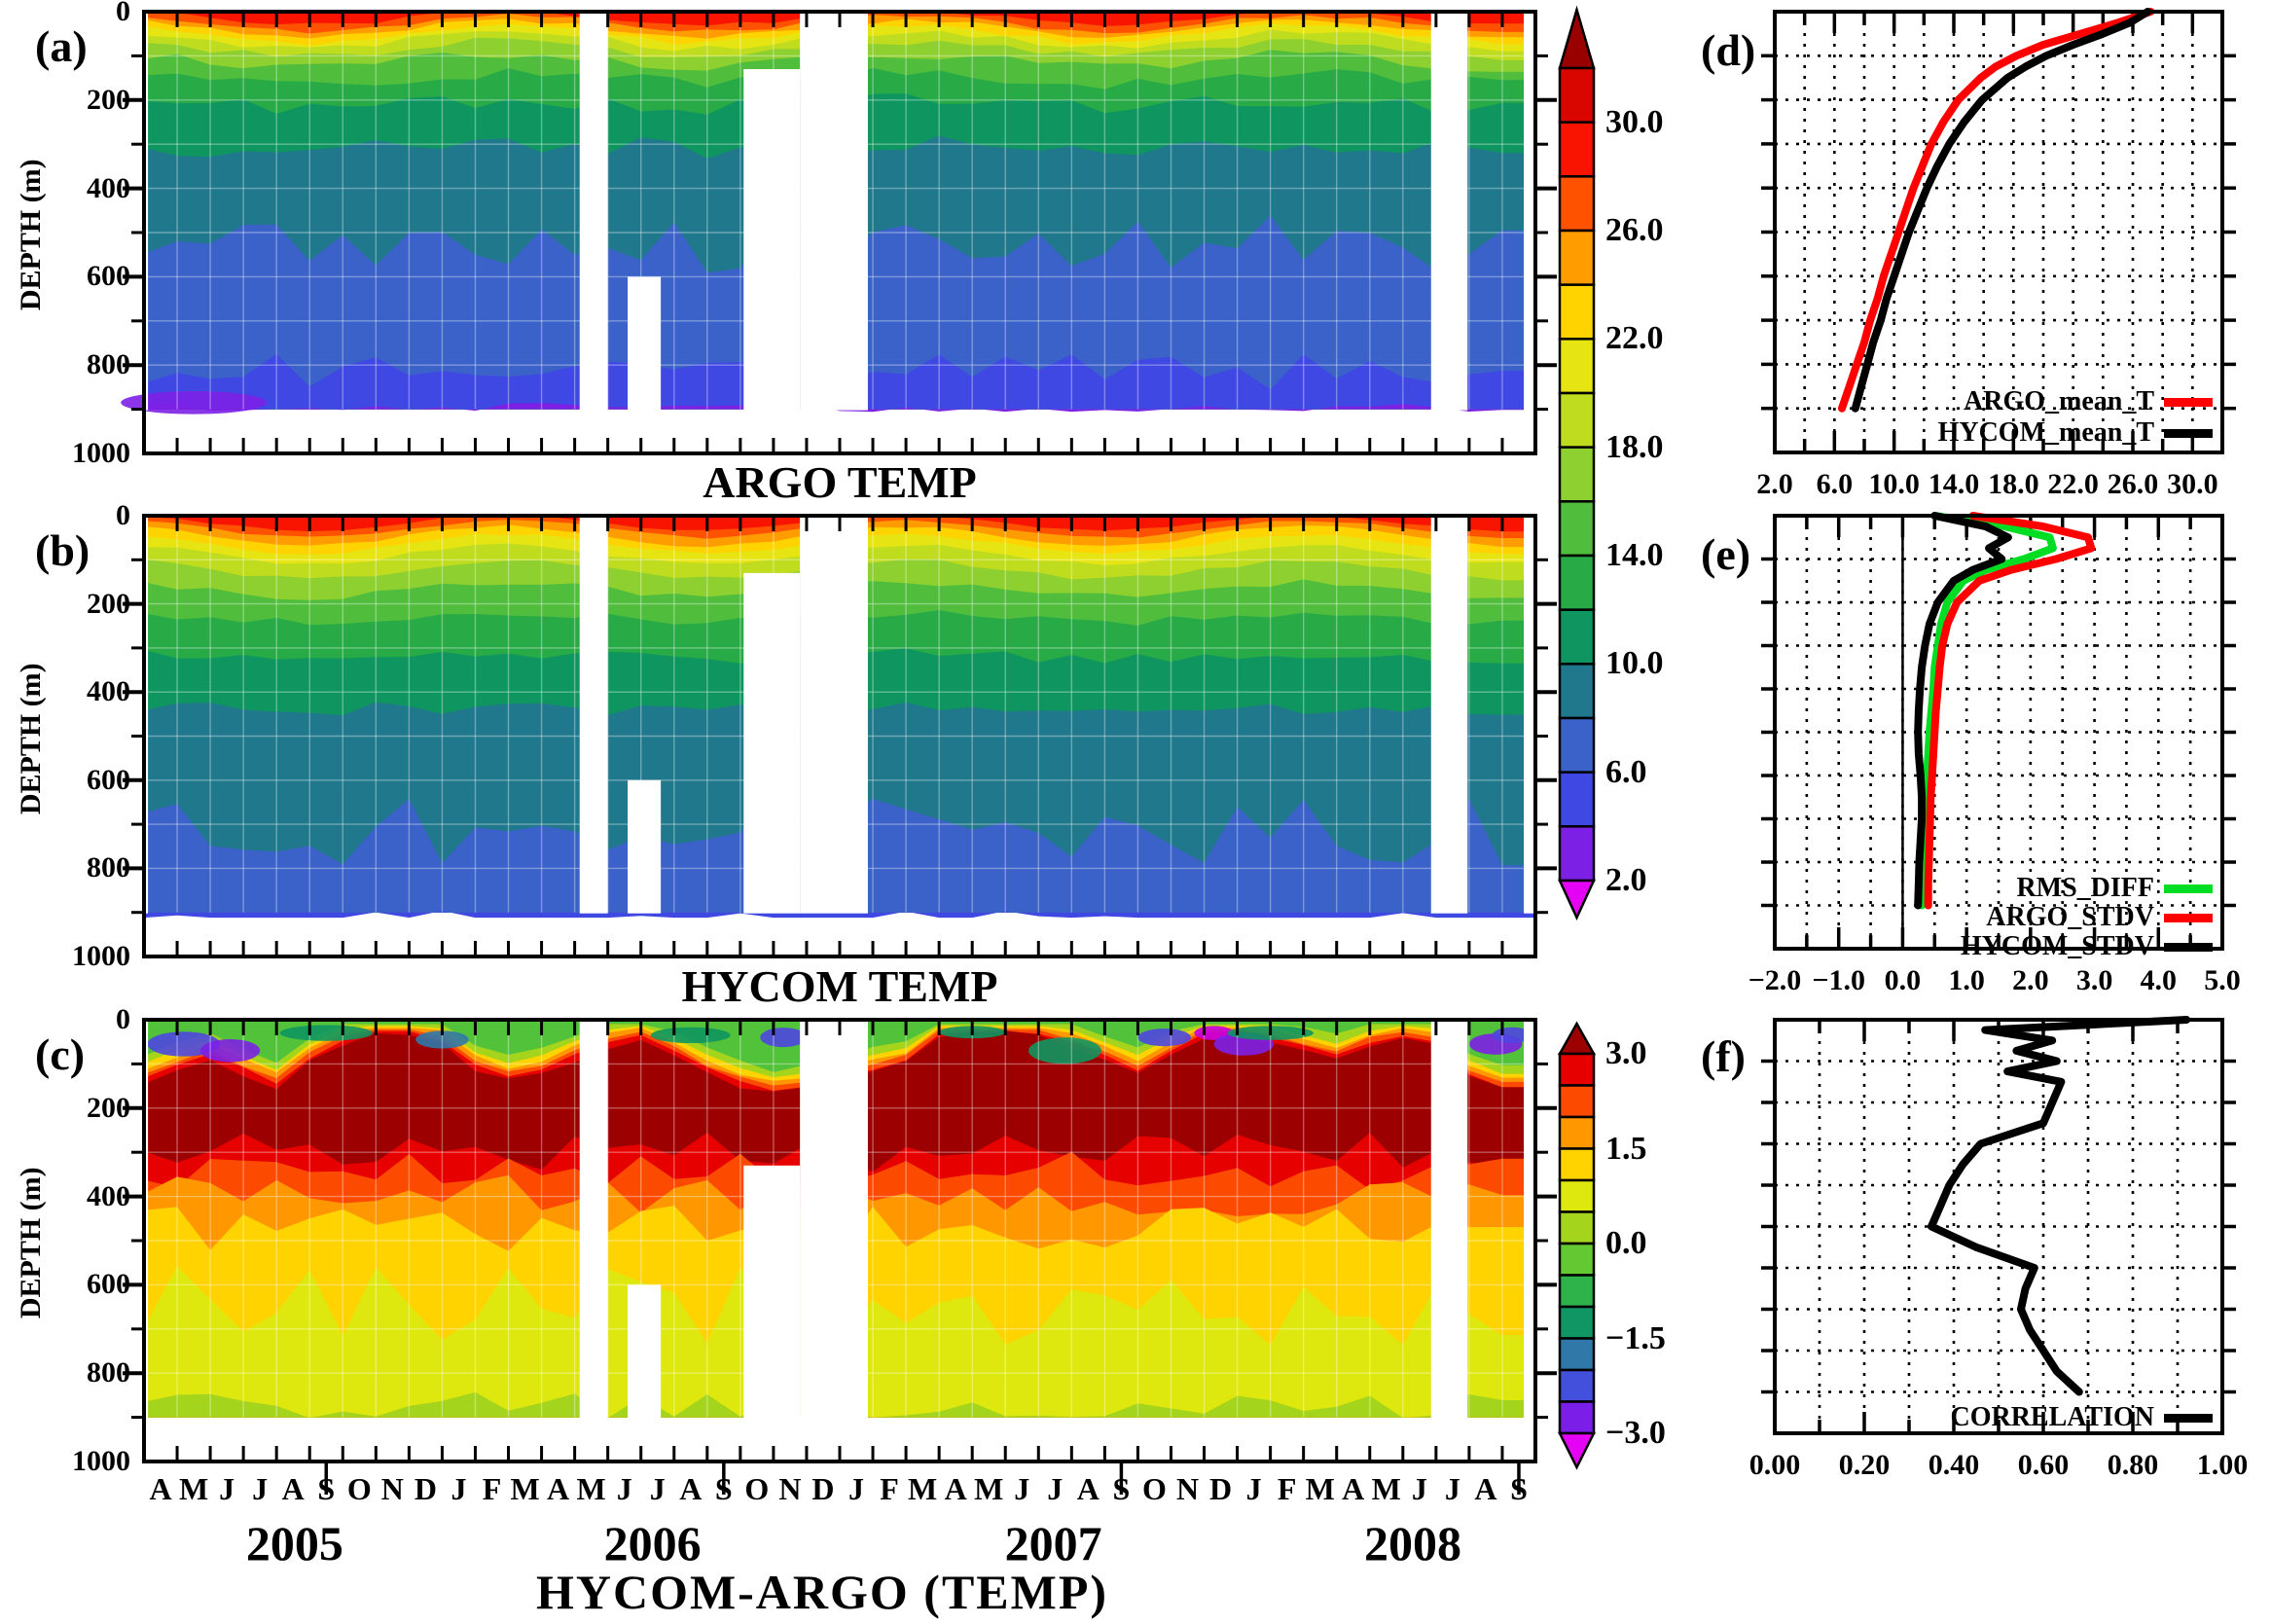 Image resolution: width=2271 pixels, height=1624 pixels. What do you see at coordinates (30, 235) in the screenshot?
I see `depth-axis-label-a: DEPTH (m)` at bounding box center [30, 235].